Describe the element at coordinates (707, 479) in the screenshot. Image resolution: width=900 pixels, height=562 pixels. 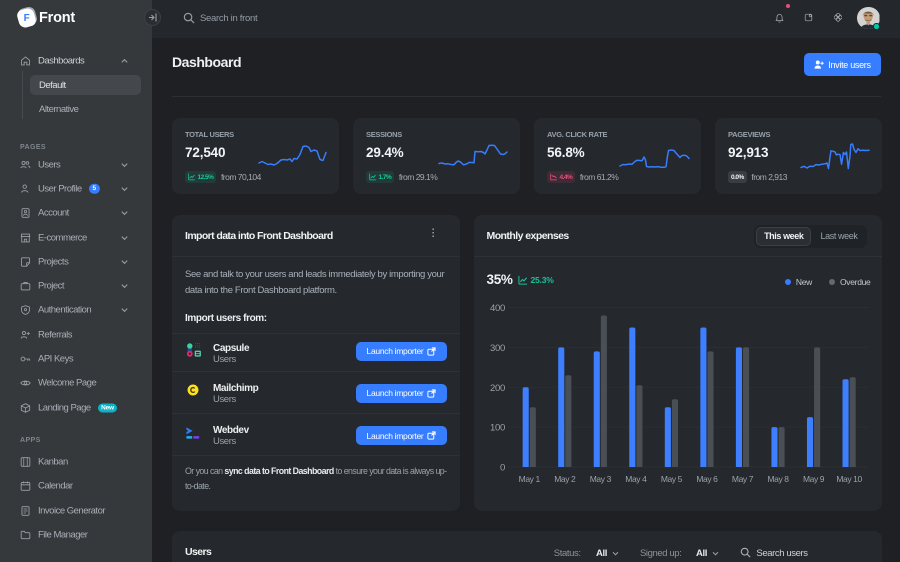
I see `svg-text: May 6` at that location.